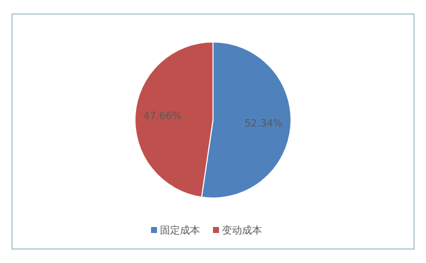 Image resolution: width=426 pixels, height=263 pixels. What do you see at coordinates (180, 230) in the screenshot?
I see `legend-label: 固定成本` at bounding box center [180, 230].